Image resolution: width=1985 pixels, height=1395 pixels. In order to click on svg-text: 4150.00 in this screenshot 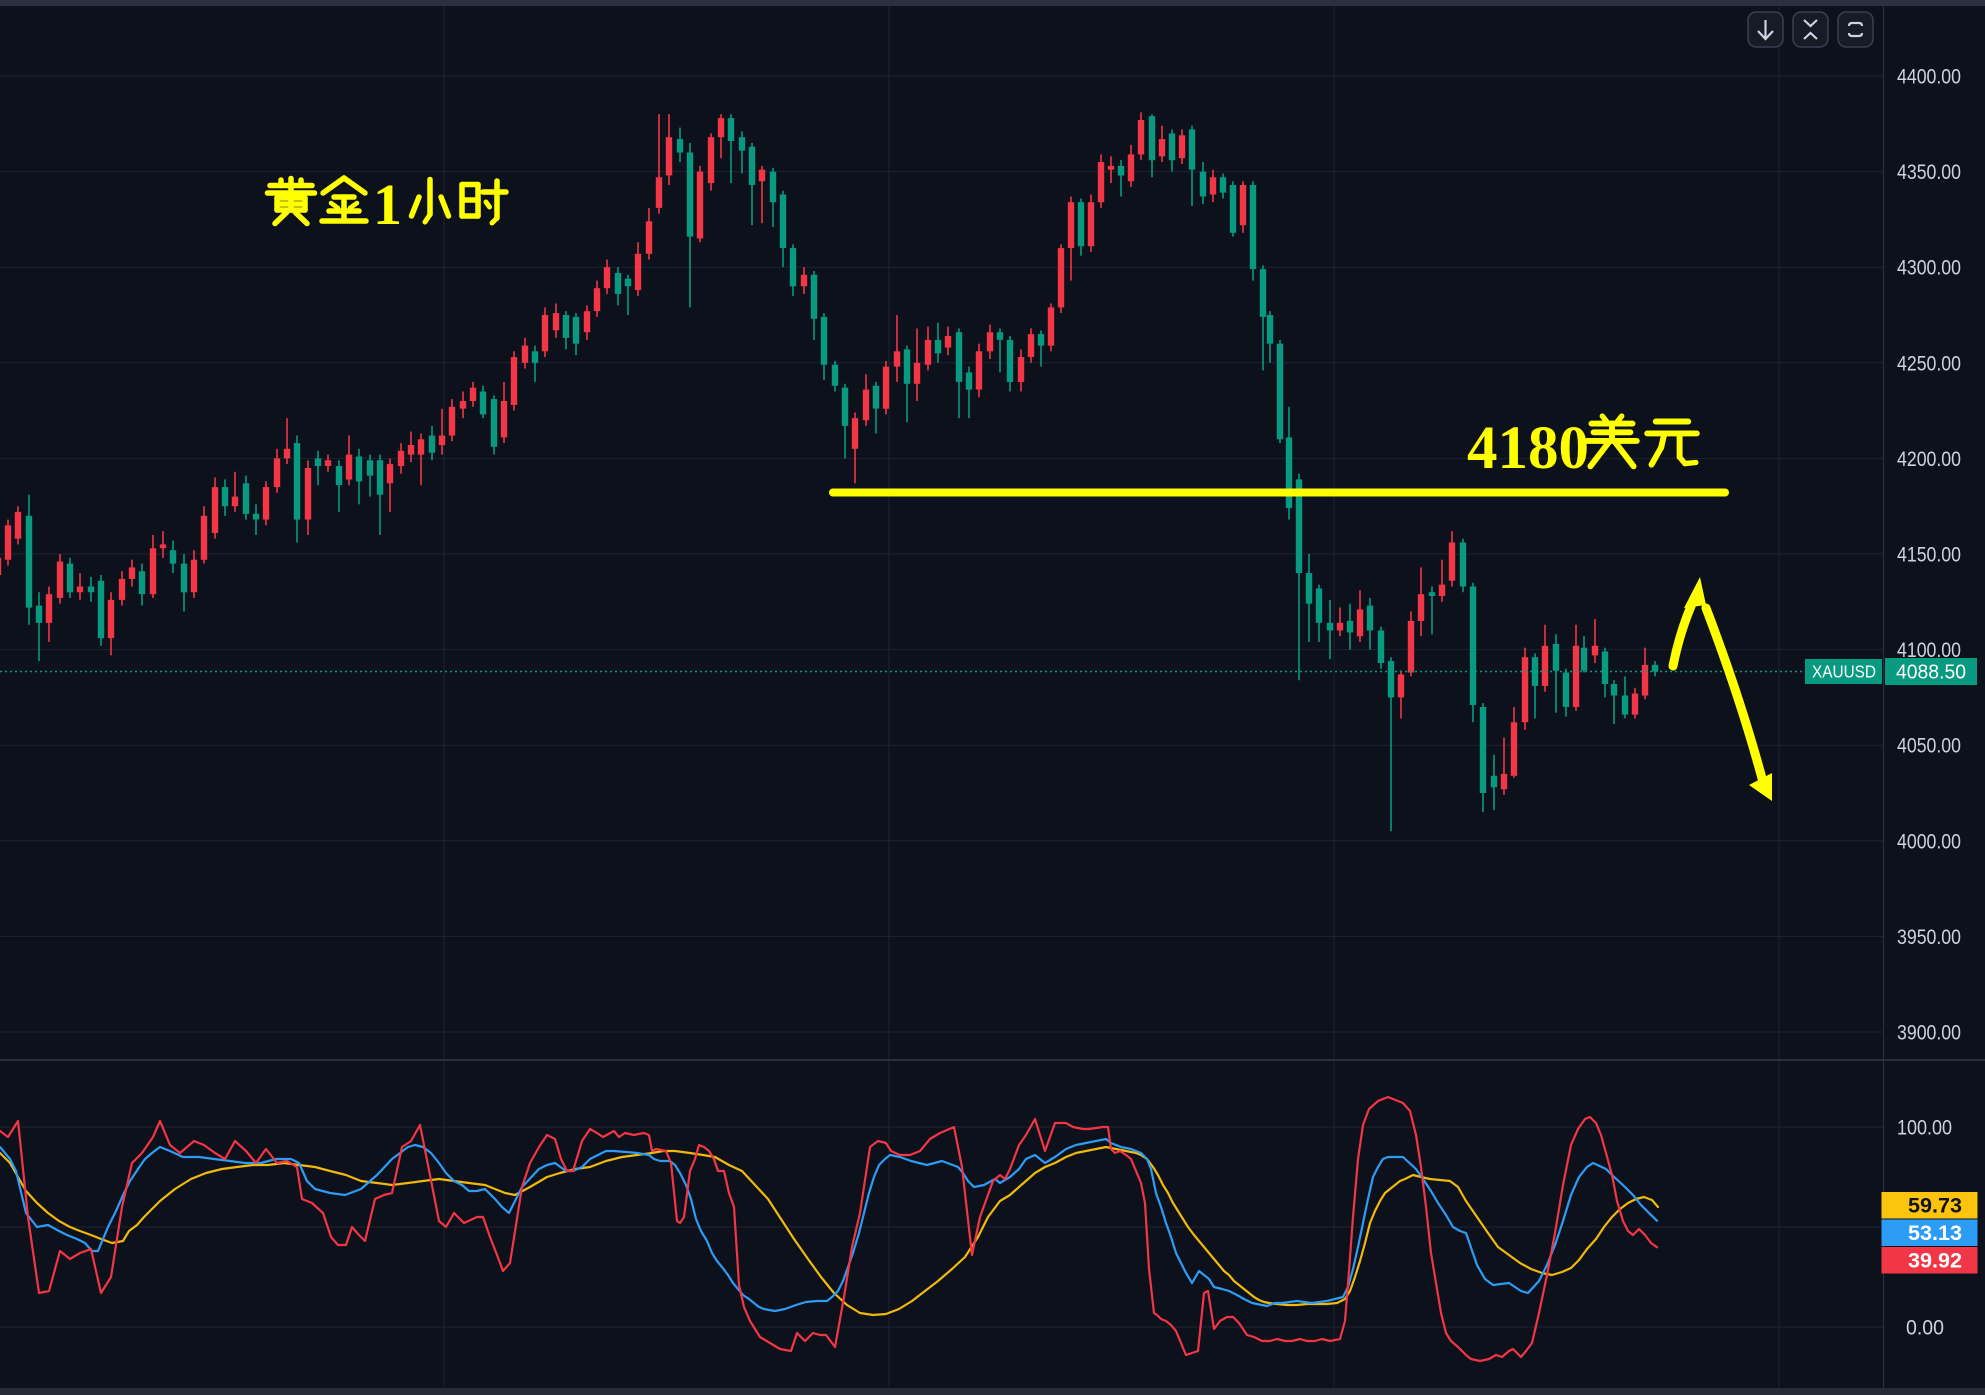, I will do `click(1929, 555)`.